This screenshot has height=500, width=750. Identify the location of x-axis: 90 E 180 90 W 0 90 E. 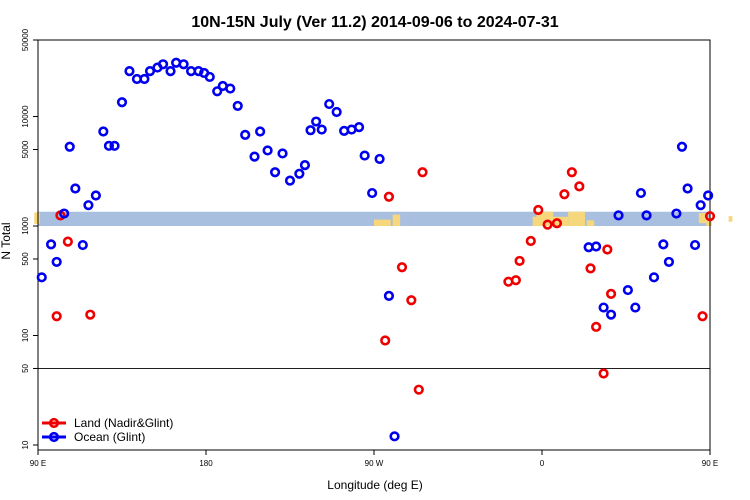
(374, 459).